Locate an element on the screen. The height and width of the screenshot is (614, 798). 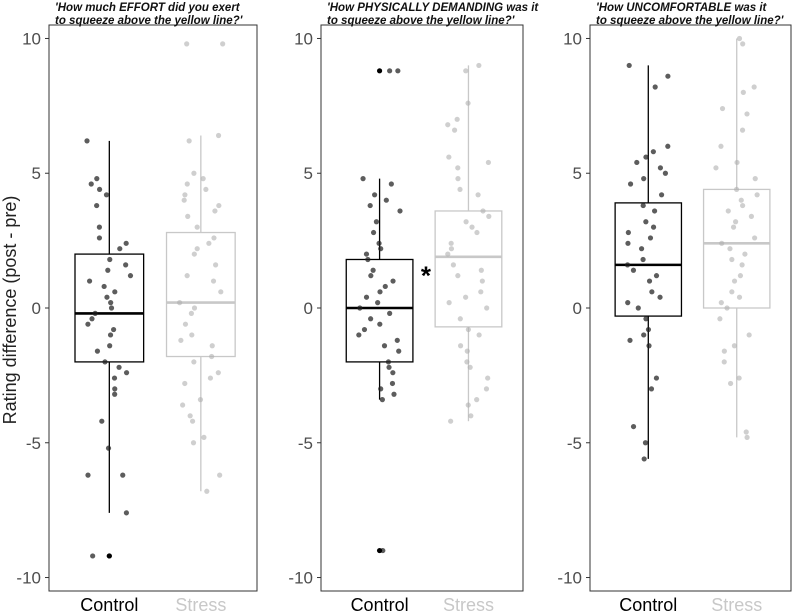
panel-title-line: 'How PHYSICALLY DEMANDING was it is located at coordinates (433, 8).